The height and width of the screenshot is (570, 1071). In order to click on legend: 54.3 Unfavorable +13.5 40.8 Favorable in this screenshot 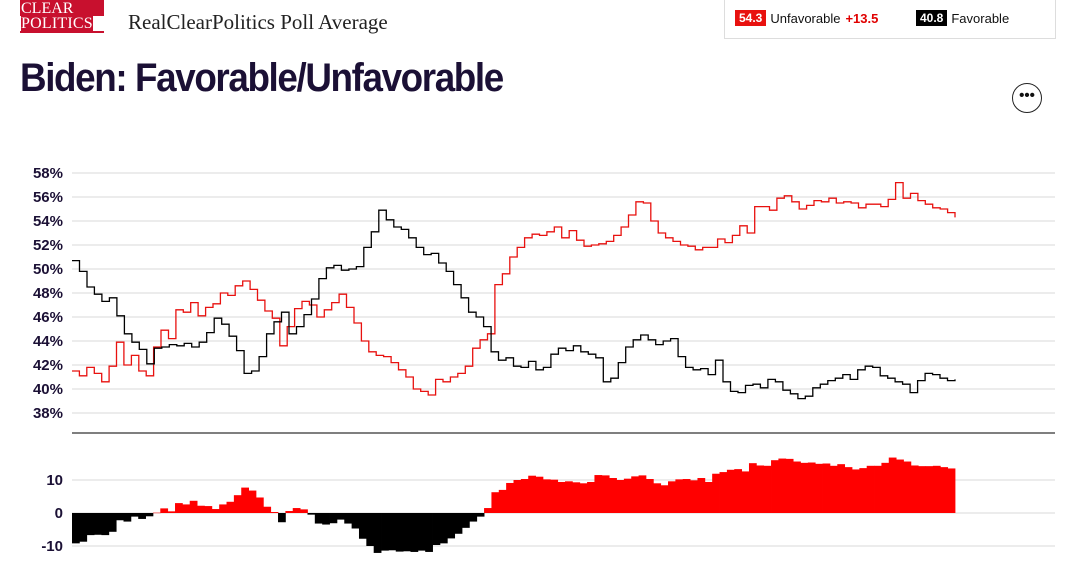, I will do `click(890, 19)`.